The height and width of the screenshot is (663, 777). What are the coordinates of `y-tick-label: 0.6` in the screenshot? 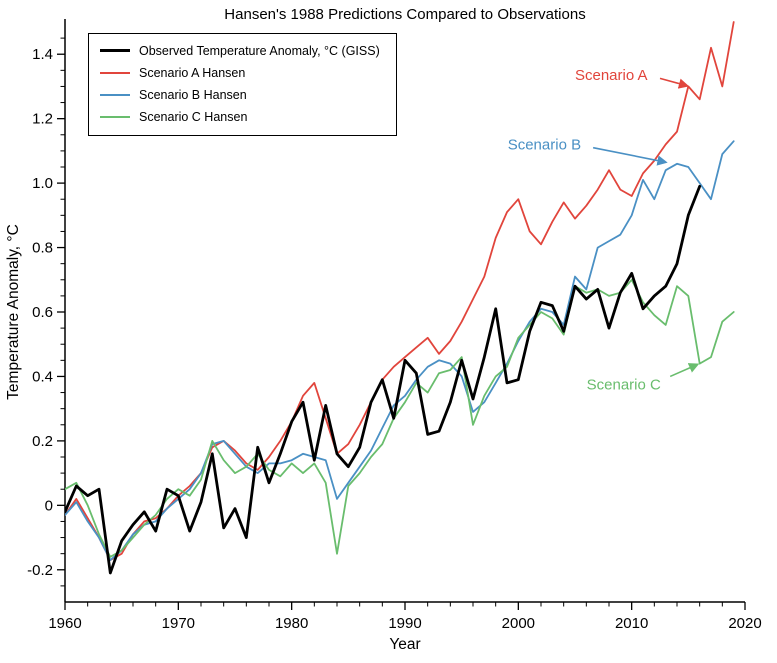 It's located at (42, 312).